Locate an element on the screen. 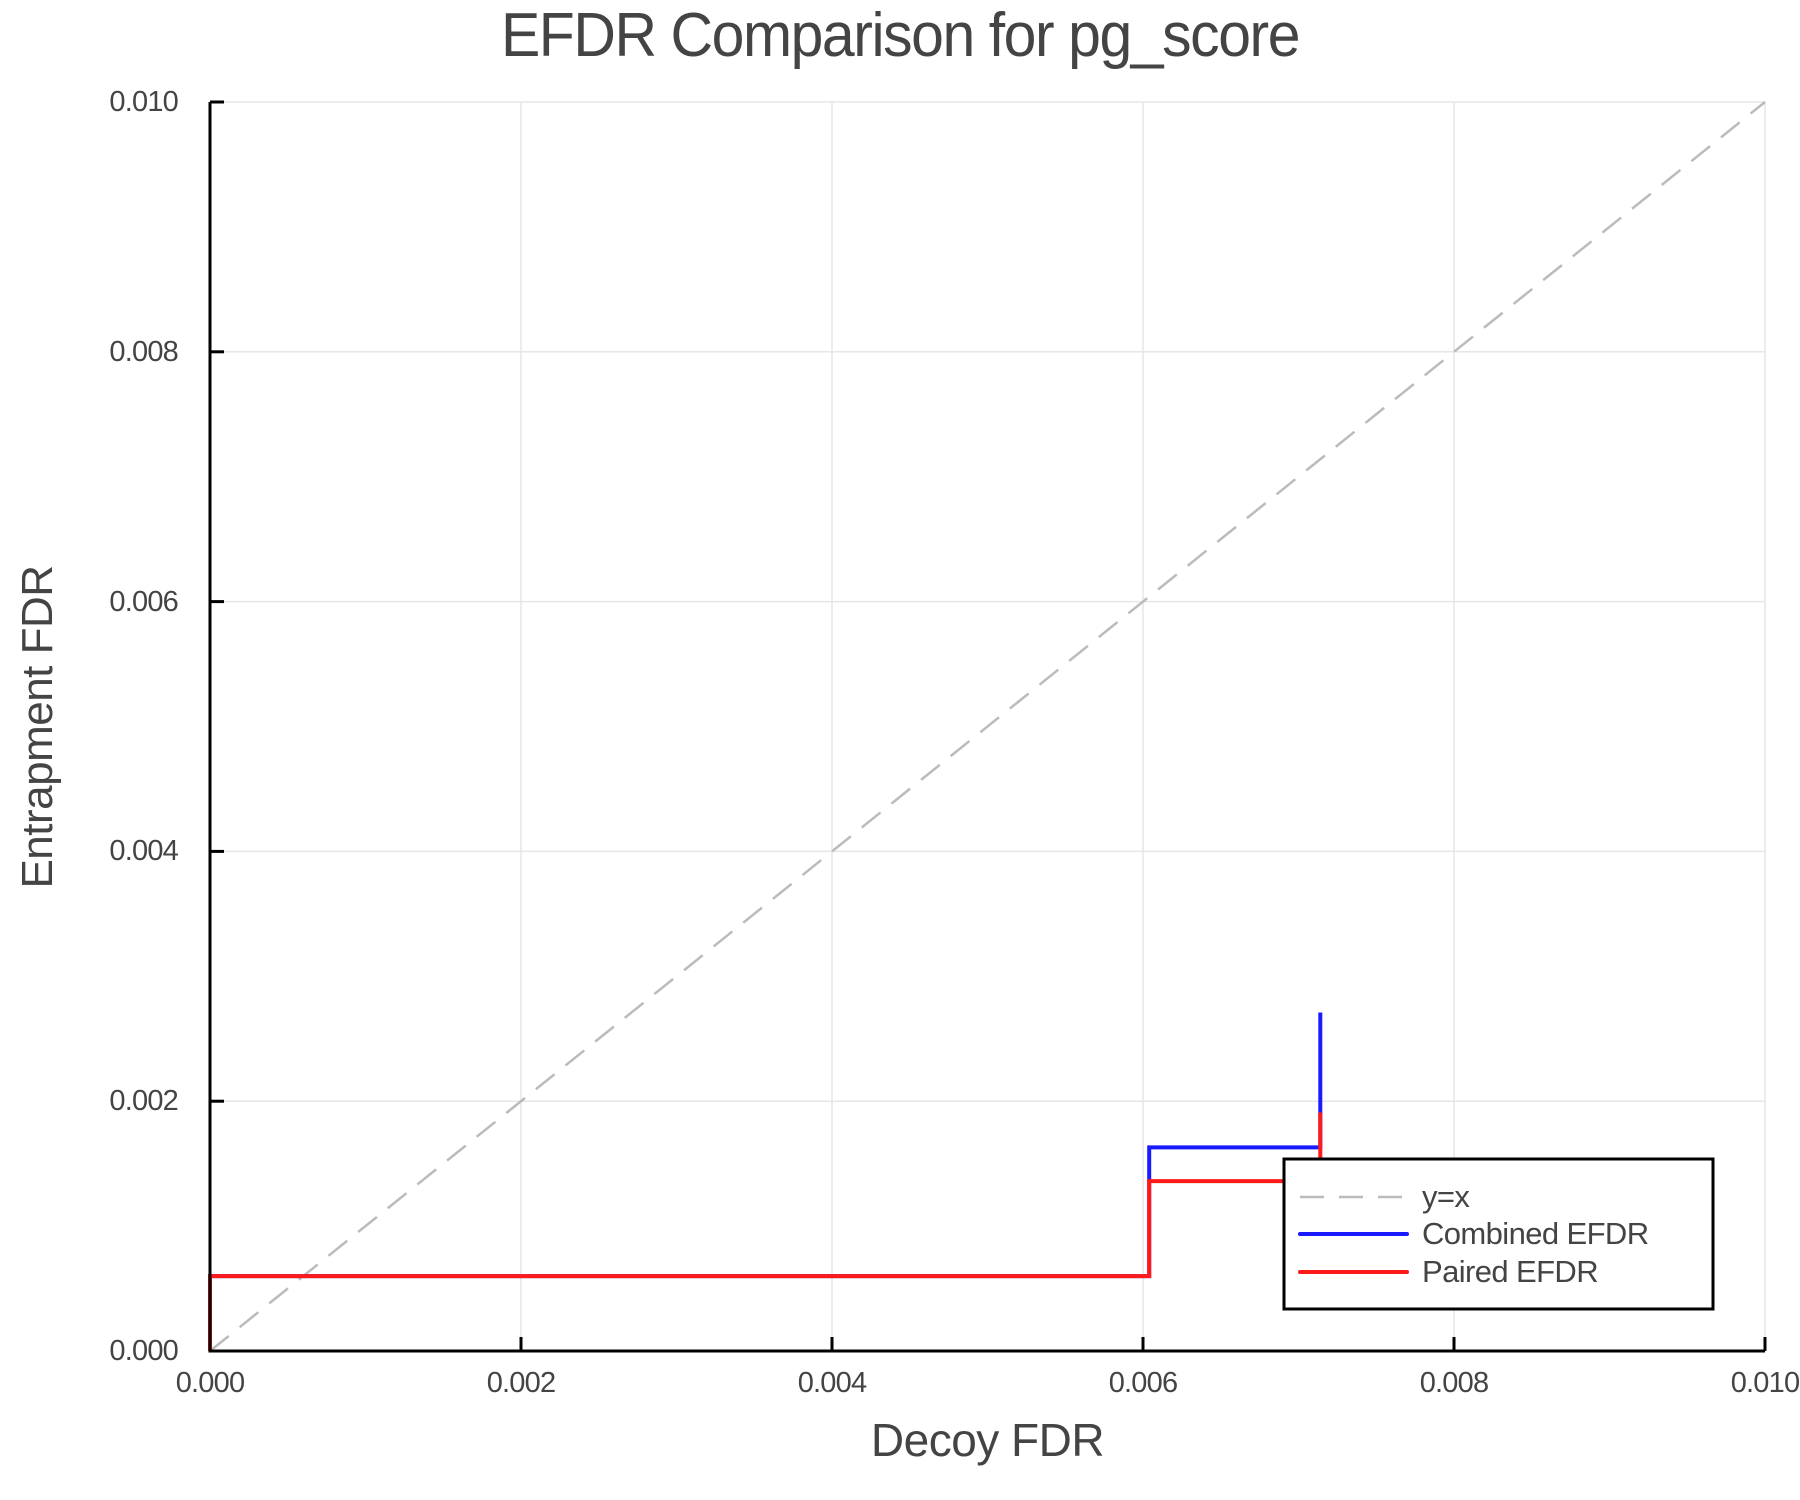 This screenshot has height=1500, width=1800. y-axis-label: Entrapment FDR is located at coordinates (37, 727).